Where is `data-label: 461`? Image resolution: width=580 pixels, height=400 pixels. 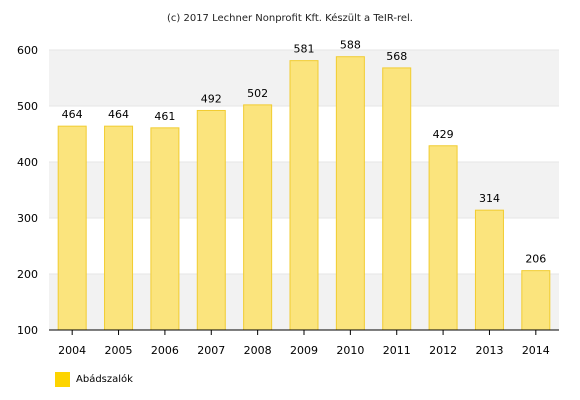
data-label: 461 is located at coordinates (164, 116).